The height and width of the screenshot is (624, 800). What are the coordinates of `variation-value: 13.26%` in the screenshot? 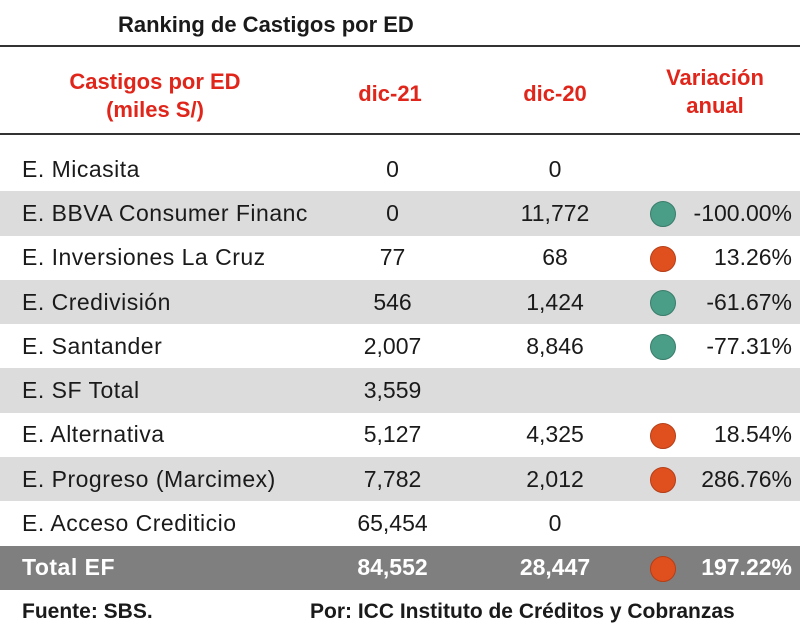 It's located at (752, 257).